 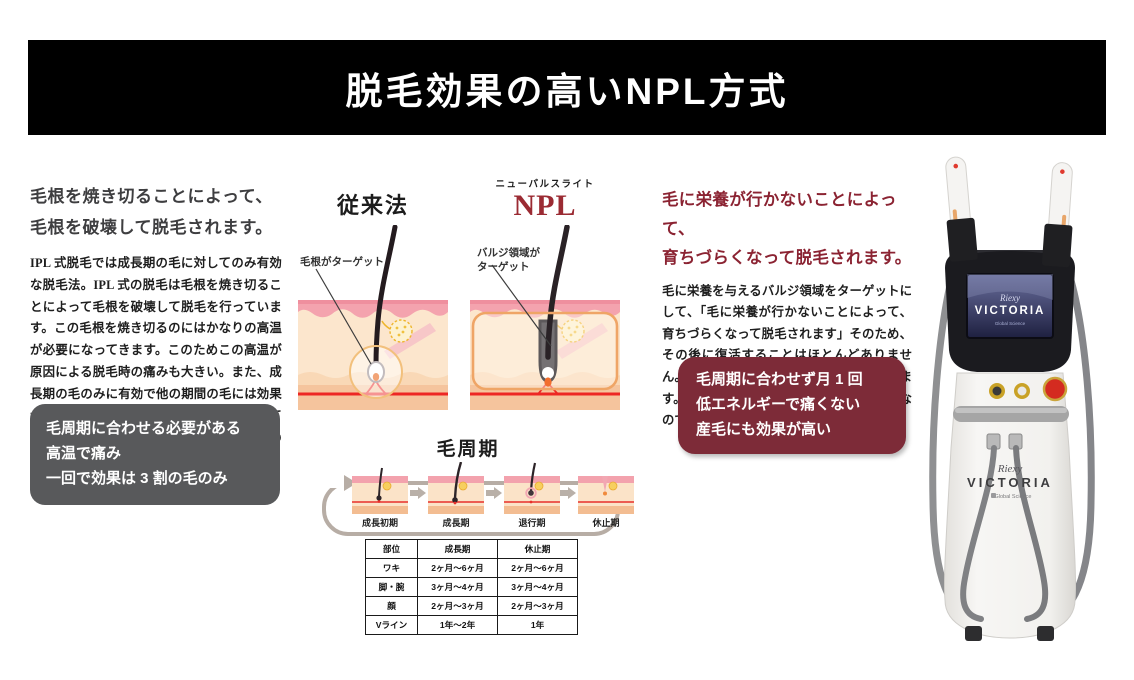 I want to click on table-header-row: 部位 成長期 休止期, so click(x=471, y=549).